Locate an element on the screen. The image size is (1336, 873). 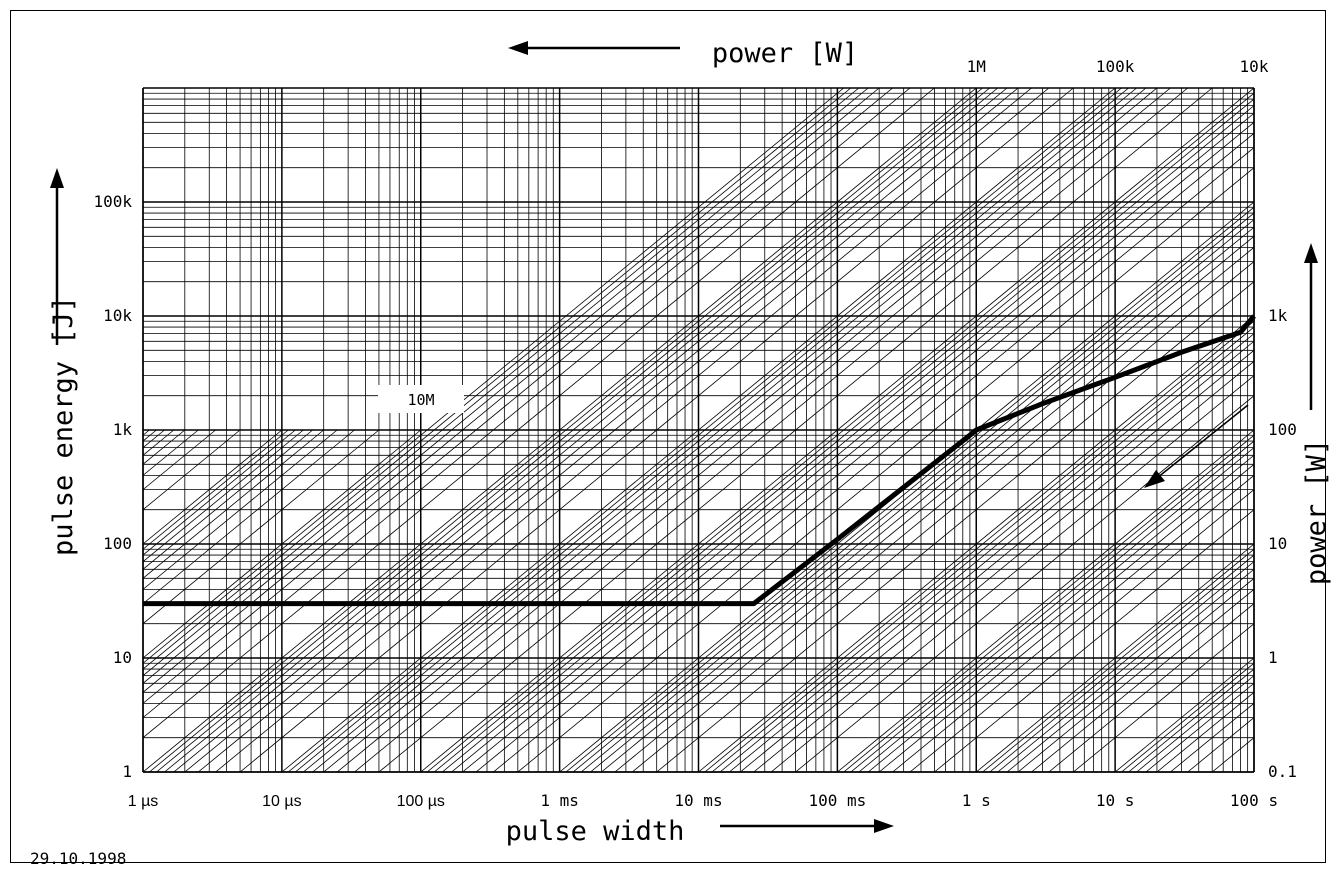
right-power-tick-label: 0.1 is located at coordinates (1282, 771).